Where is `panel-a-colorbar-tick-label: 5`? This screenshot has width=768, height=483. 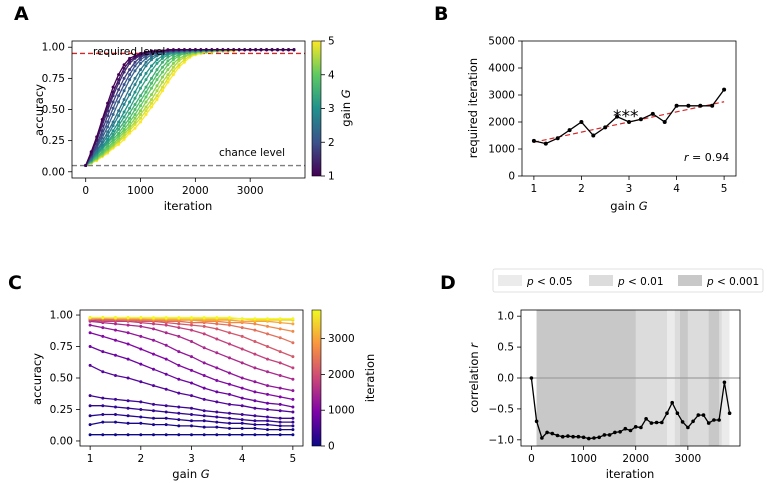 panel-a-colorbar-tick-label: 5 is located at coordinates (331, 42).